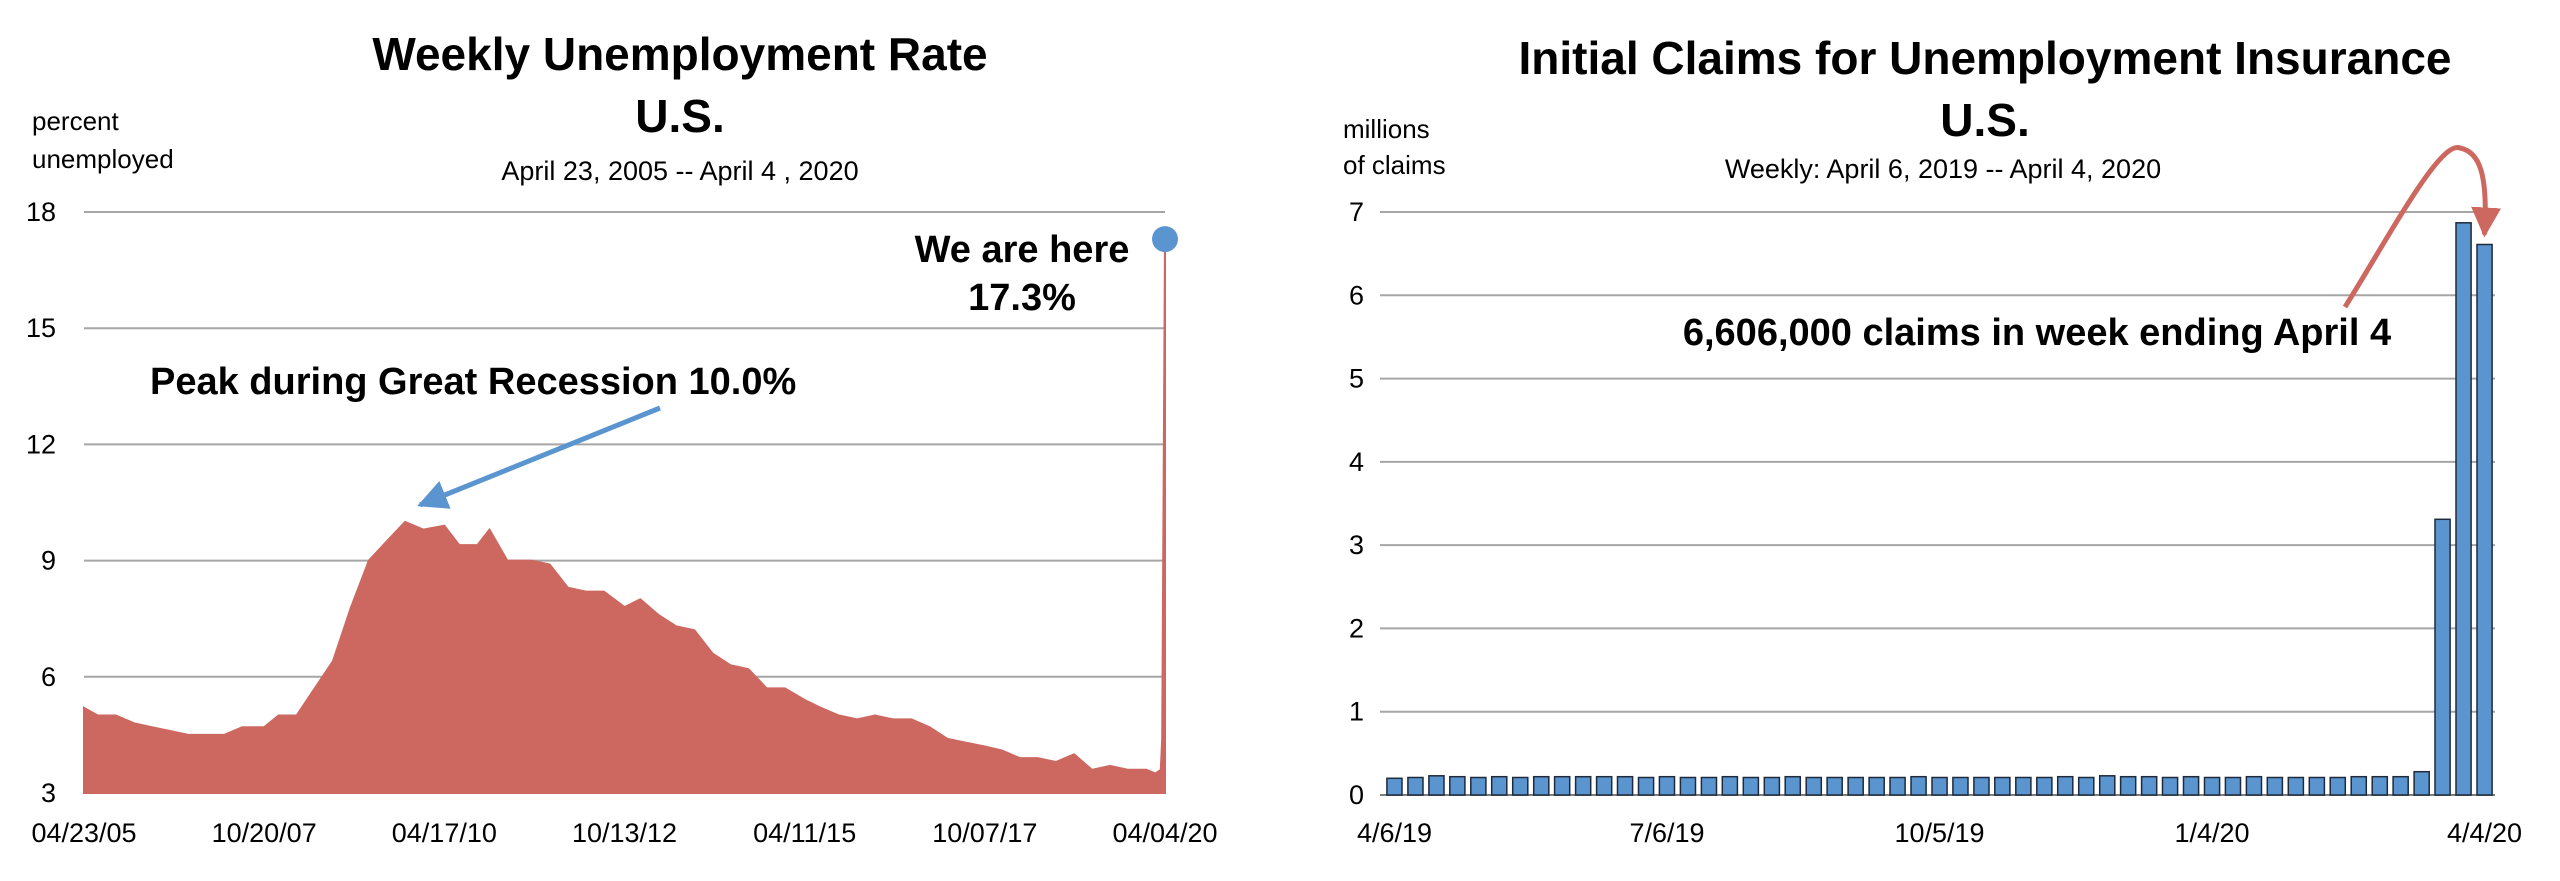 This screenshot has width=2560, height=881. What do you see at coordinates (2484, 833) in the screenshot?
I see `right-x-tick-label: 4/4/20` at bounding box center [2484, 833].